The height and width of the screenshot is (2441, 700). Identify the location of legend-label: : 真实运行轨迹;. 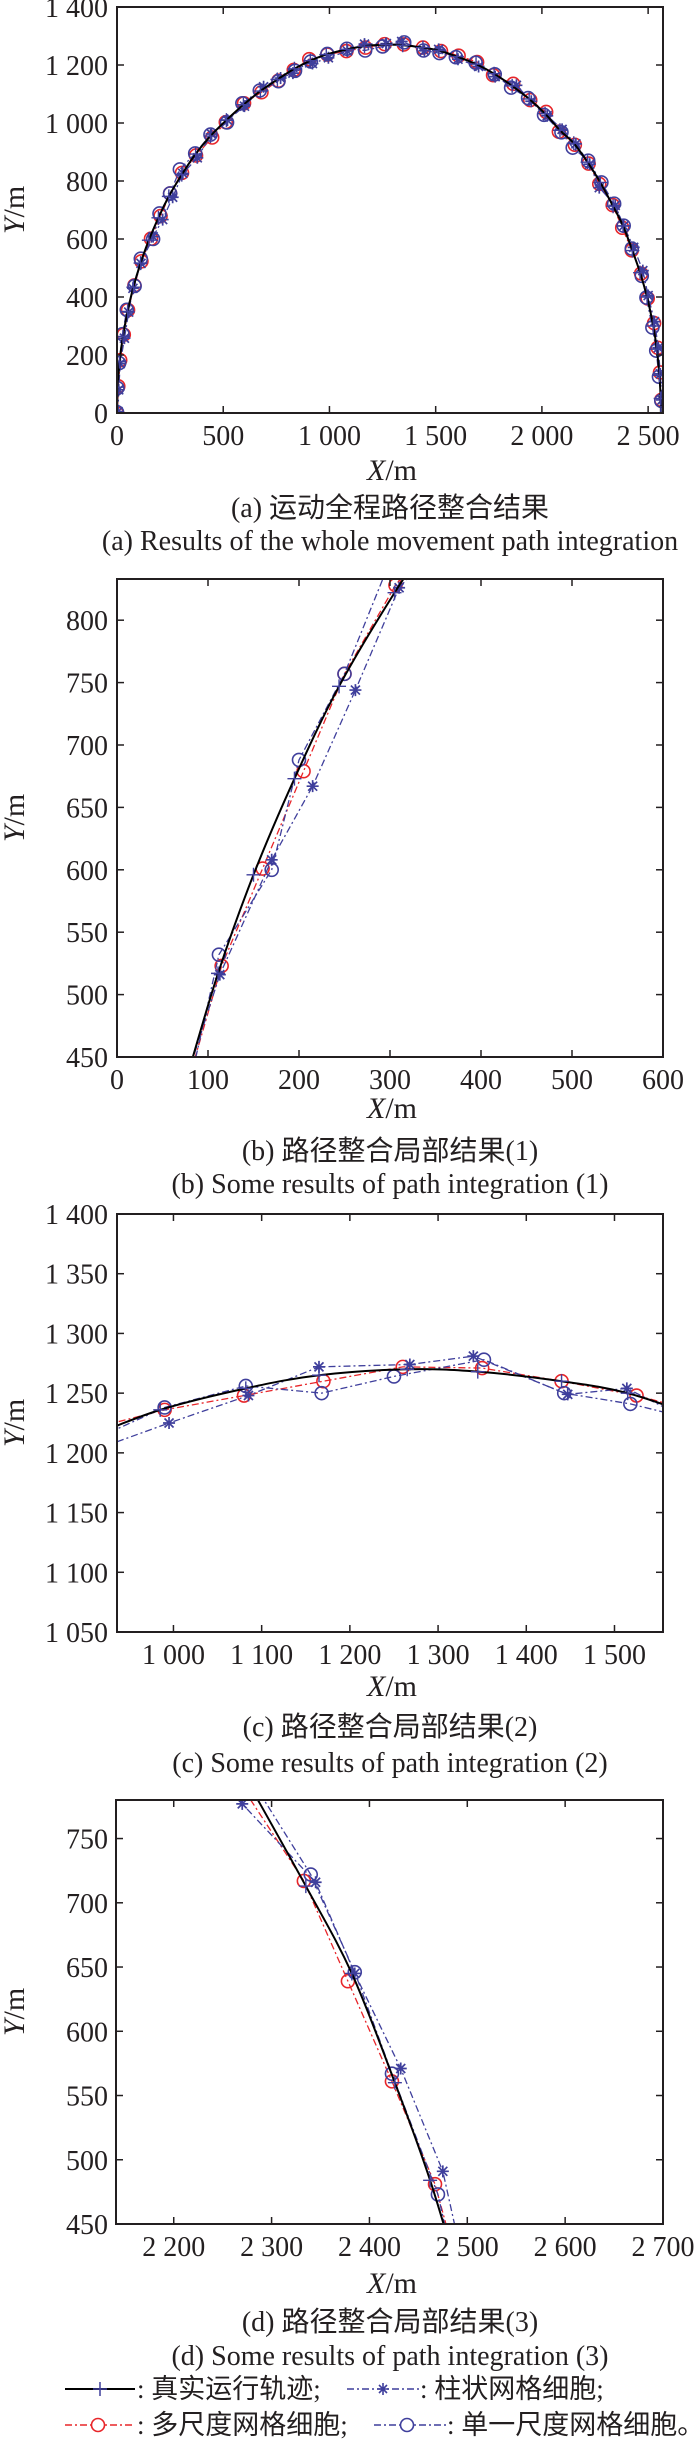
(229, 2389).